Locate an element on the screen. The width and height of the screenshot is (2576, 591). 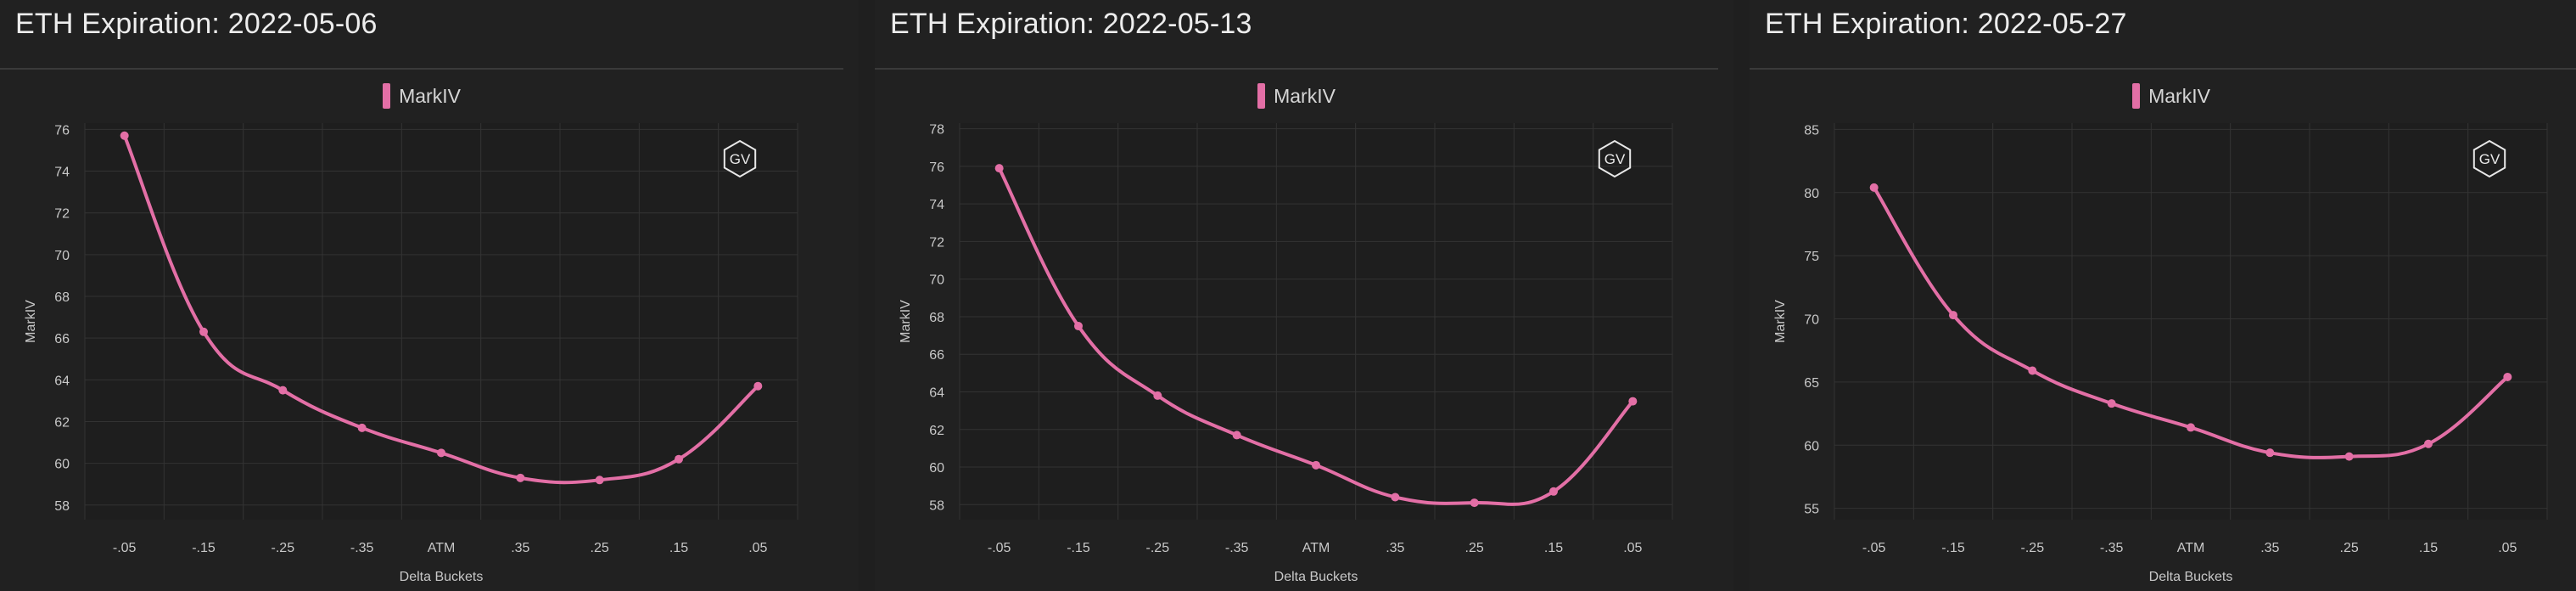
y-tick-label: 74 is located at coordinates (62, 173).